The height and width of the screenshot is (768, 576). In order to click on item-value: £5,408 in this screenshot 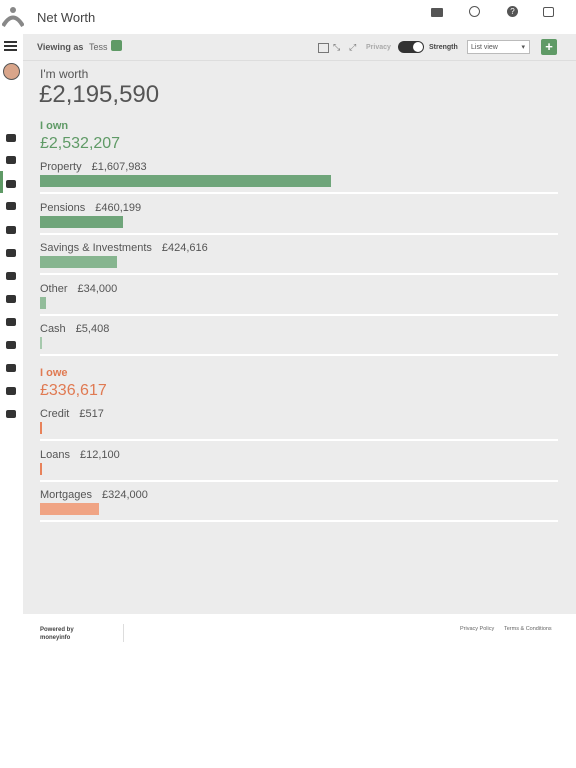, I will do `click(92, 329)`.